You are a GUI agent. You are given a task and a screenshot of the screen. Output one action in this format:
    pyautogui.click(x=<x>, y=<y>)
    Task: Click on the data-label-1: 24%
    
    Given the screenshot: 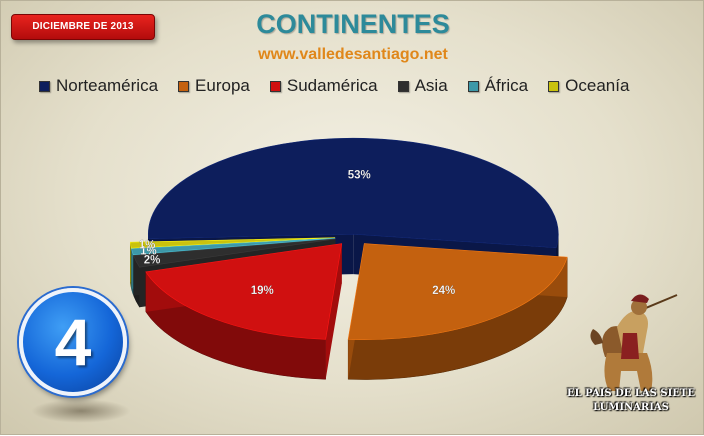 What is the action you would take?
    pyautogui.click(x=443, y=291)
    